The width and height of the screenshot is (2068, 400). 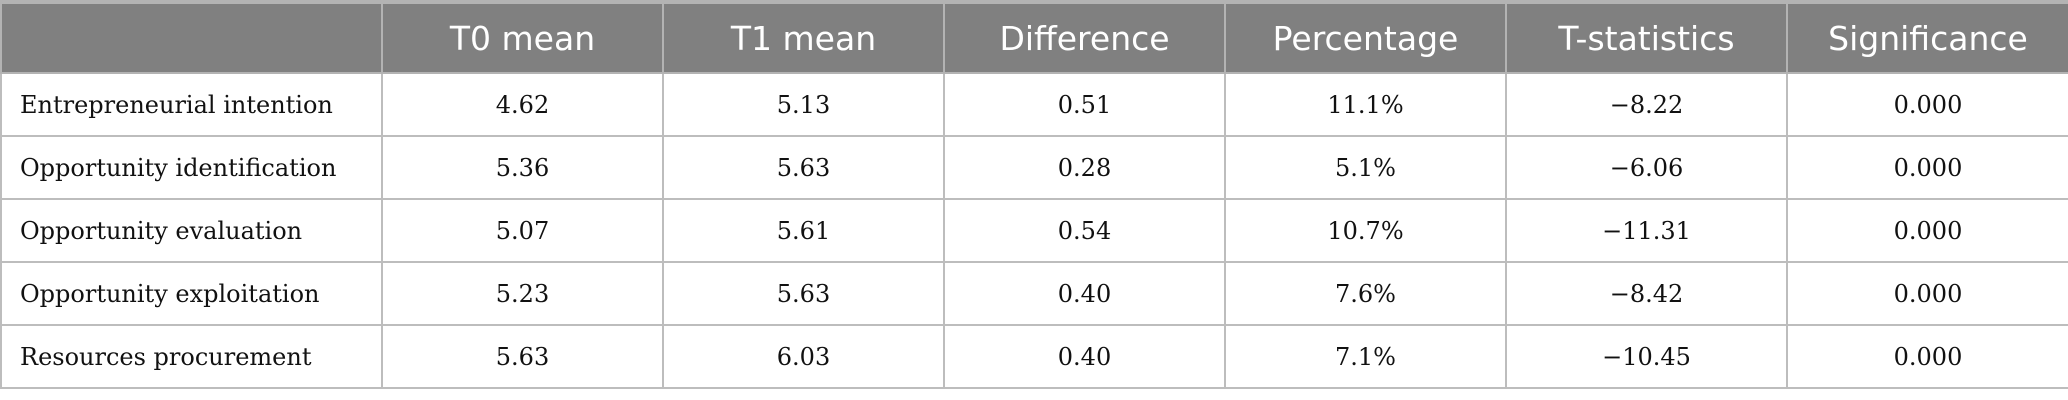 What do you see at coordinates (803, 230) in the screenshot?
I see `cell-t1-mean: 5.61` at bounding box center [803, 230].